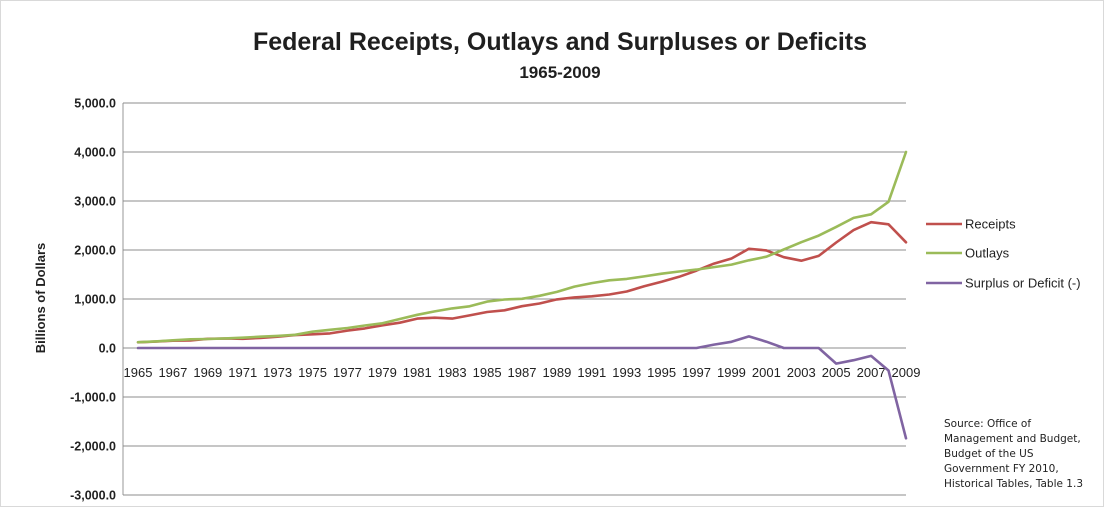  Describe the element at coordinates (559, 72) in the screenshot. I see `chart-subtitle: 1965-2009` at that location.